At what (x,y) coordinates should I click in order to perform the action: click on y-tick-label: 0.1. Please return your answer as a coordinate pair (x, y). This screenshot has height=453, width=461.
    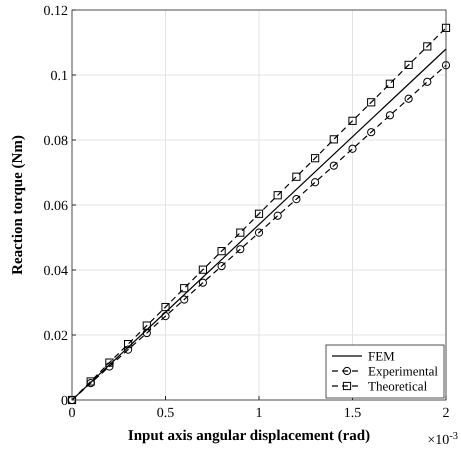
    Looking at the image, I should click on (59, 76).